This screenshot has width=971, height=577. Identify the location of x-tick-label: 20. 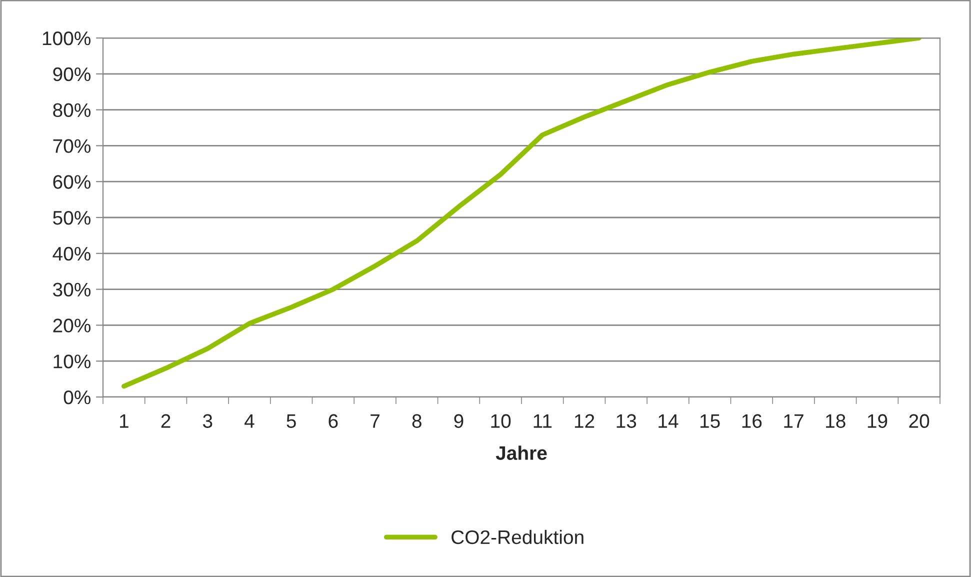
(919, 421).